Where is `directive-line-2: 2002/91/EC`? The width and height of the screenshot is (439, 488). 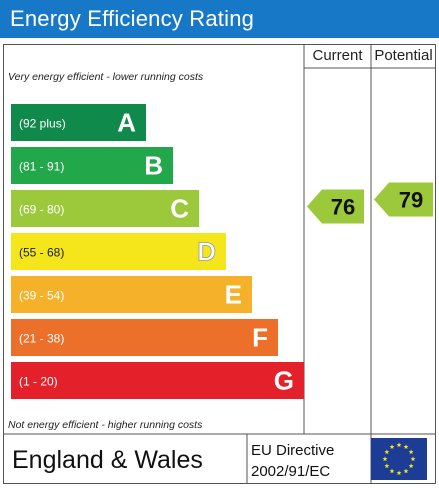
directive-line-2: 2002/91/EC is located at coordinates (291, 471).